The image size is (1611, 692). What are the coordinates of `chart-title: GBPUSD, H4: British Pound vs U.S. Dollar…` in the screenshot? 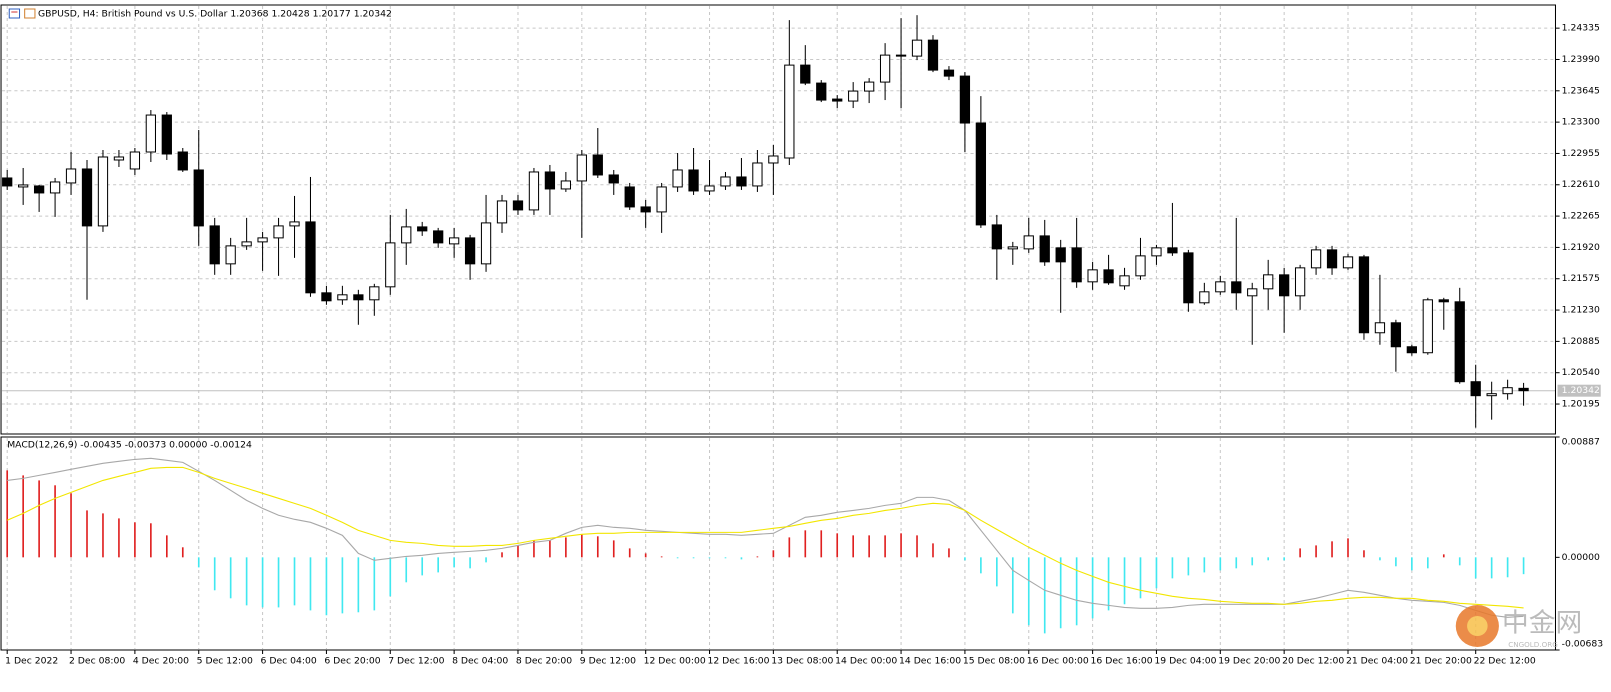 It's located at (215, 15).